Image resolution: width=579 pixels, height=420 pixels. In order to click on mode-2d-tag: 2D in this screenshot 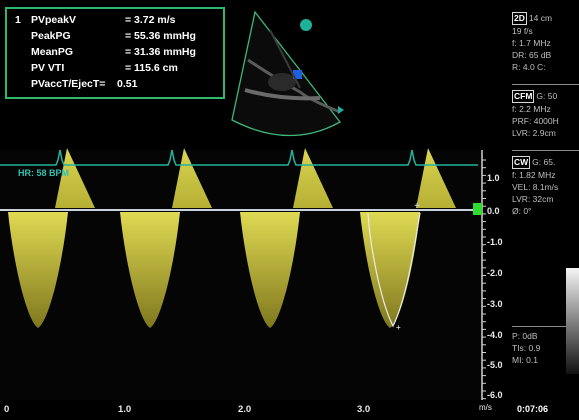, I will do `click(519, 18)`.